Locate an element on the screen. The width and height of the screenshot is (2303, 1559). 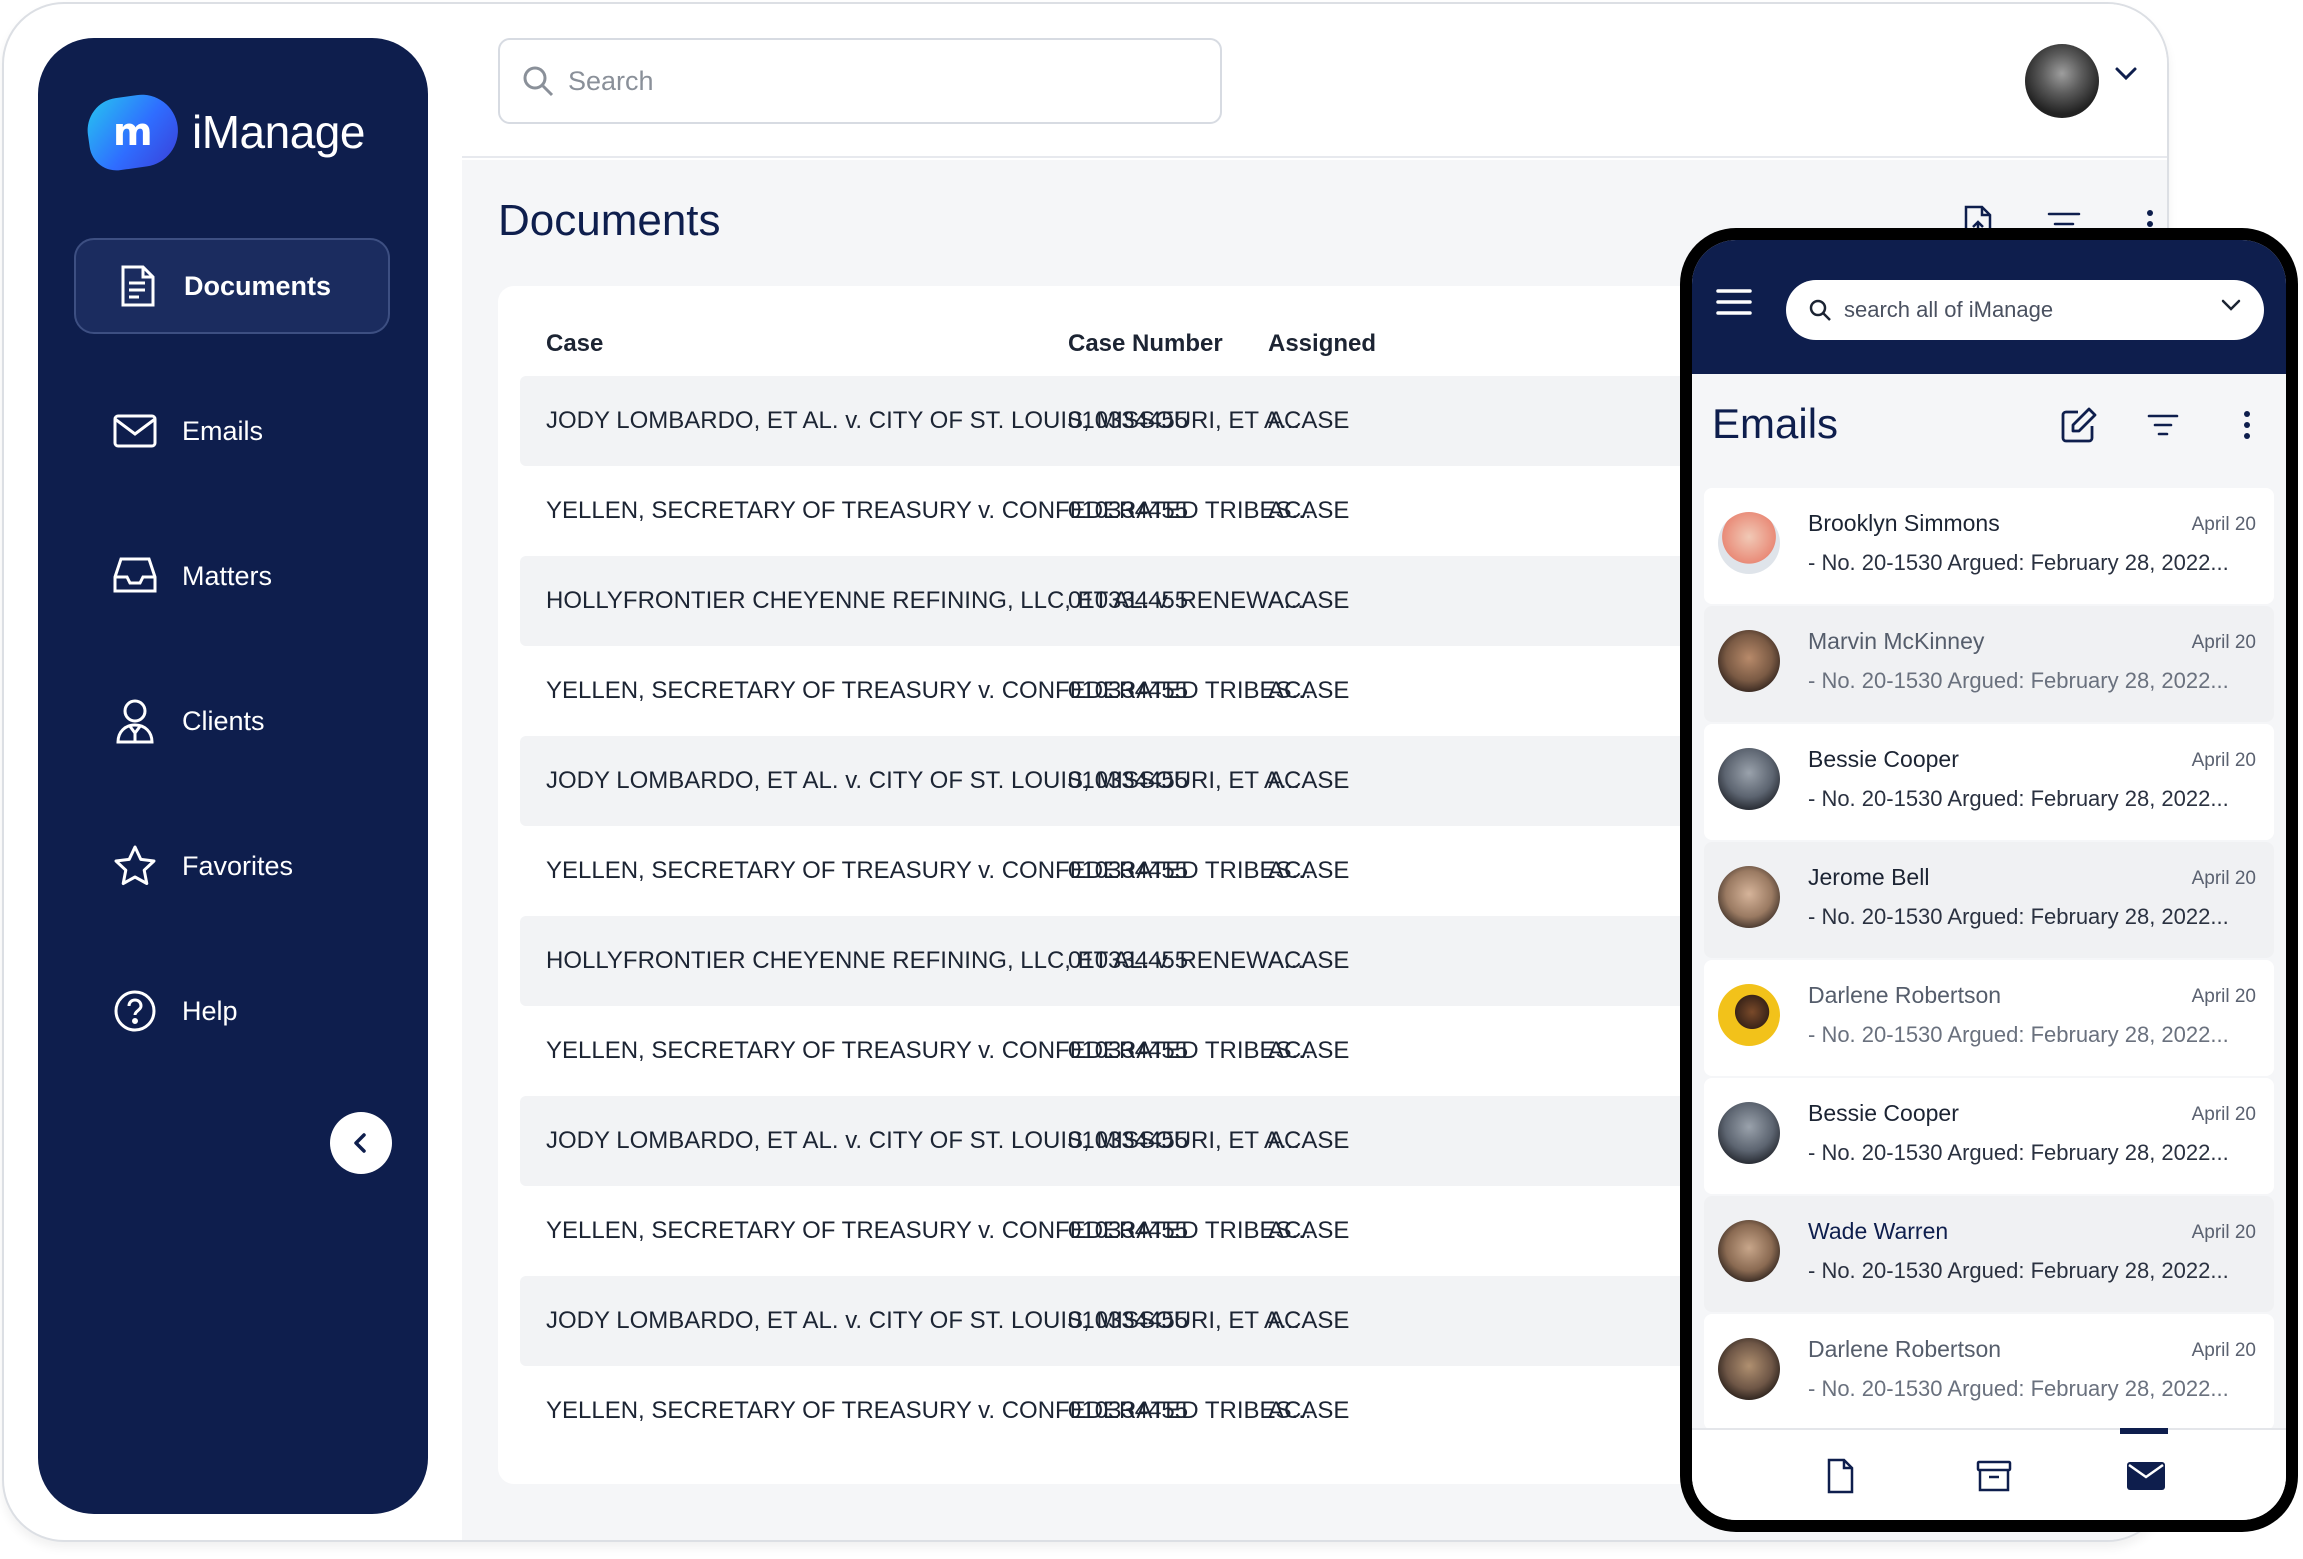
sidebar-item-help: Help is located at coordinates (232, 1011).